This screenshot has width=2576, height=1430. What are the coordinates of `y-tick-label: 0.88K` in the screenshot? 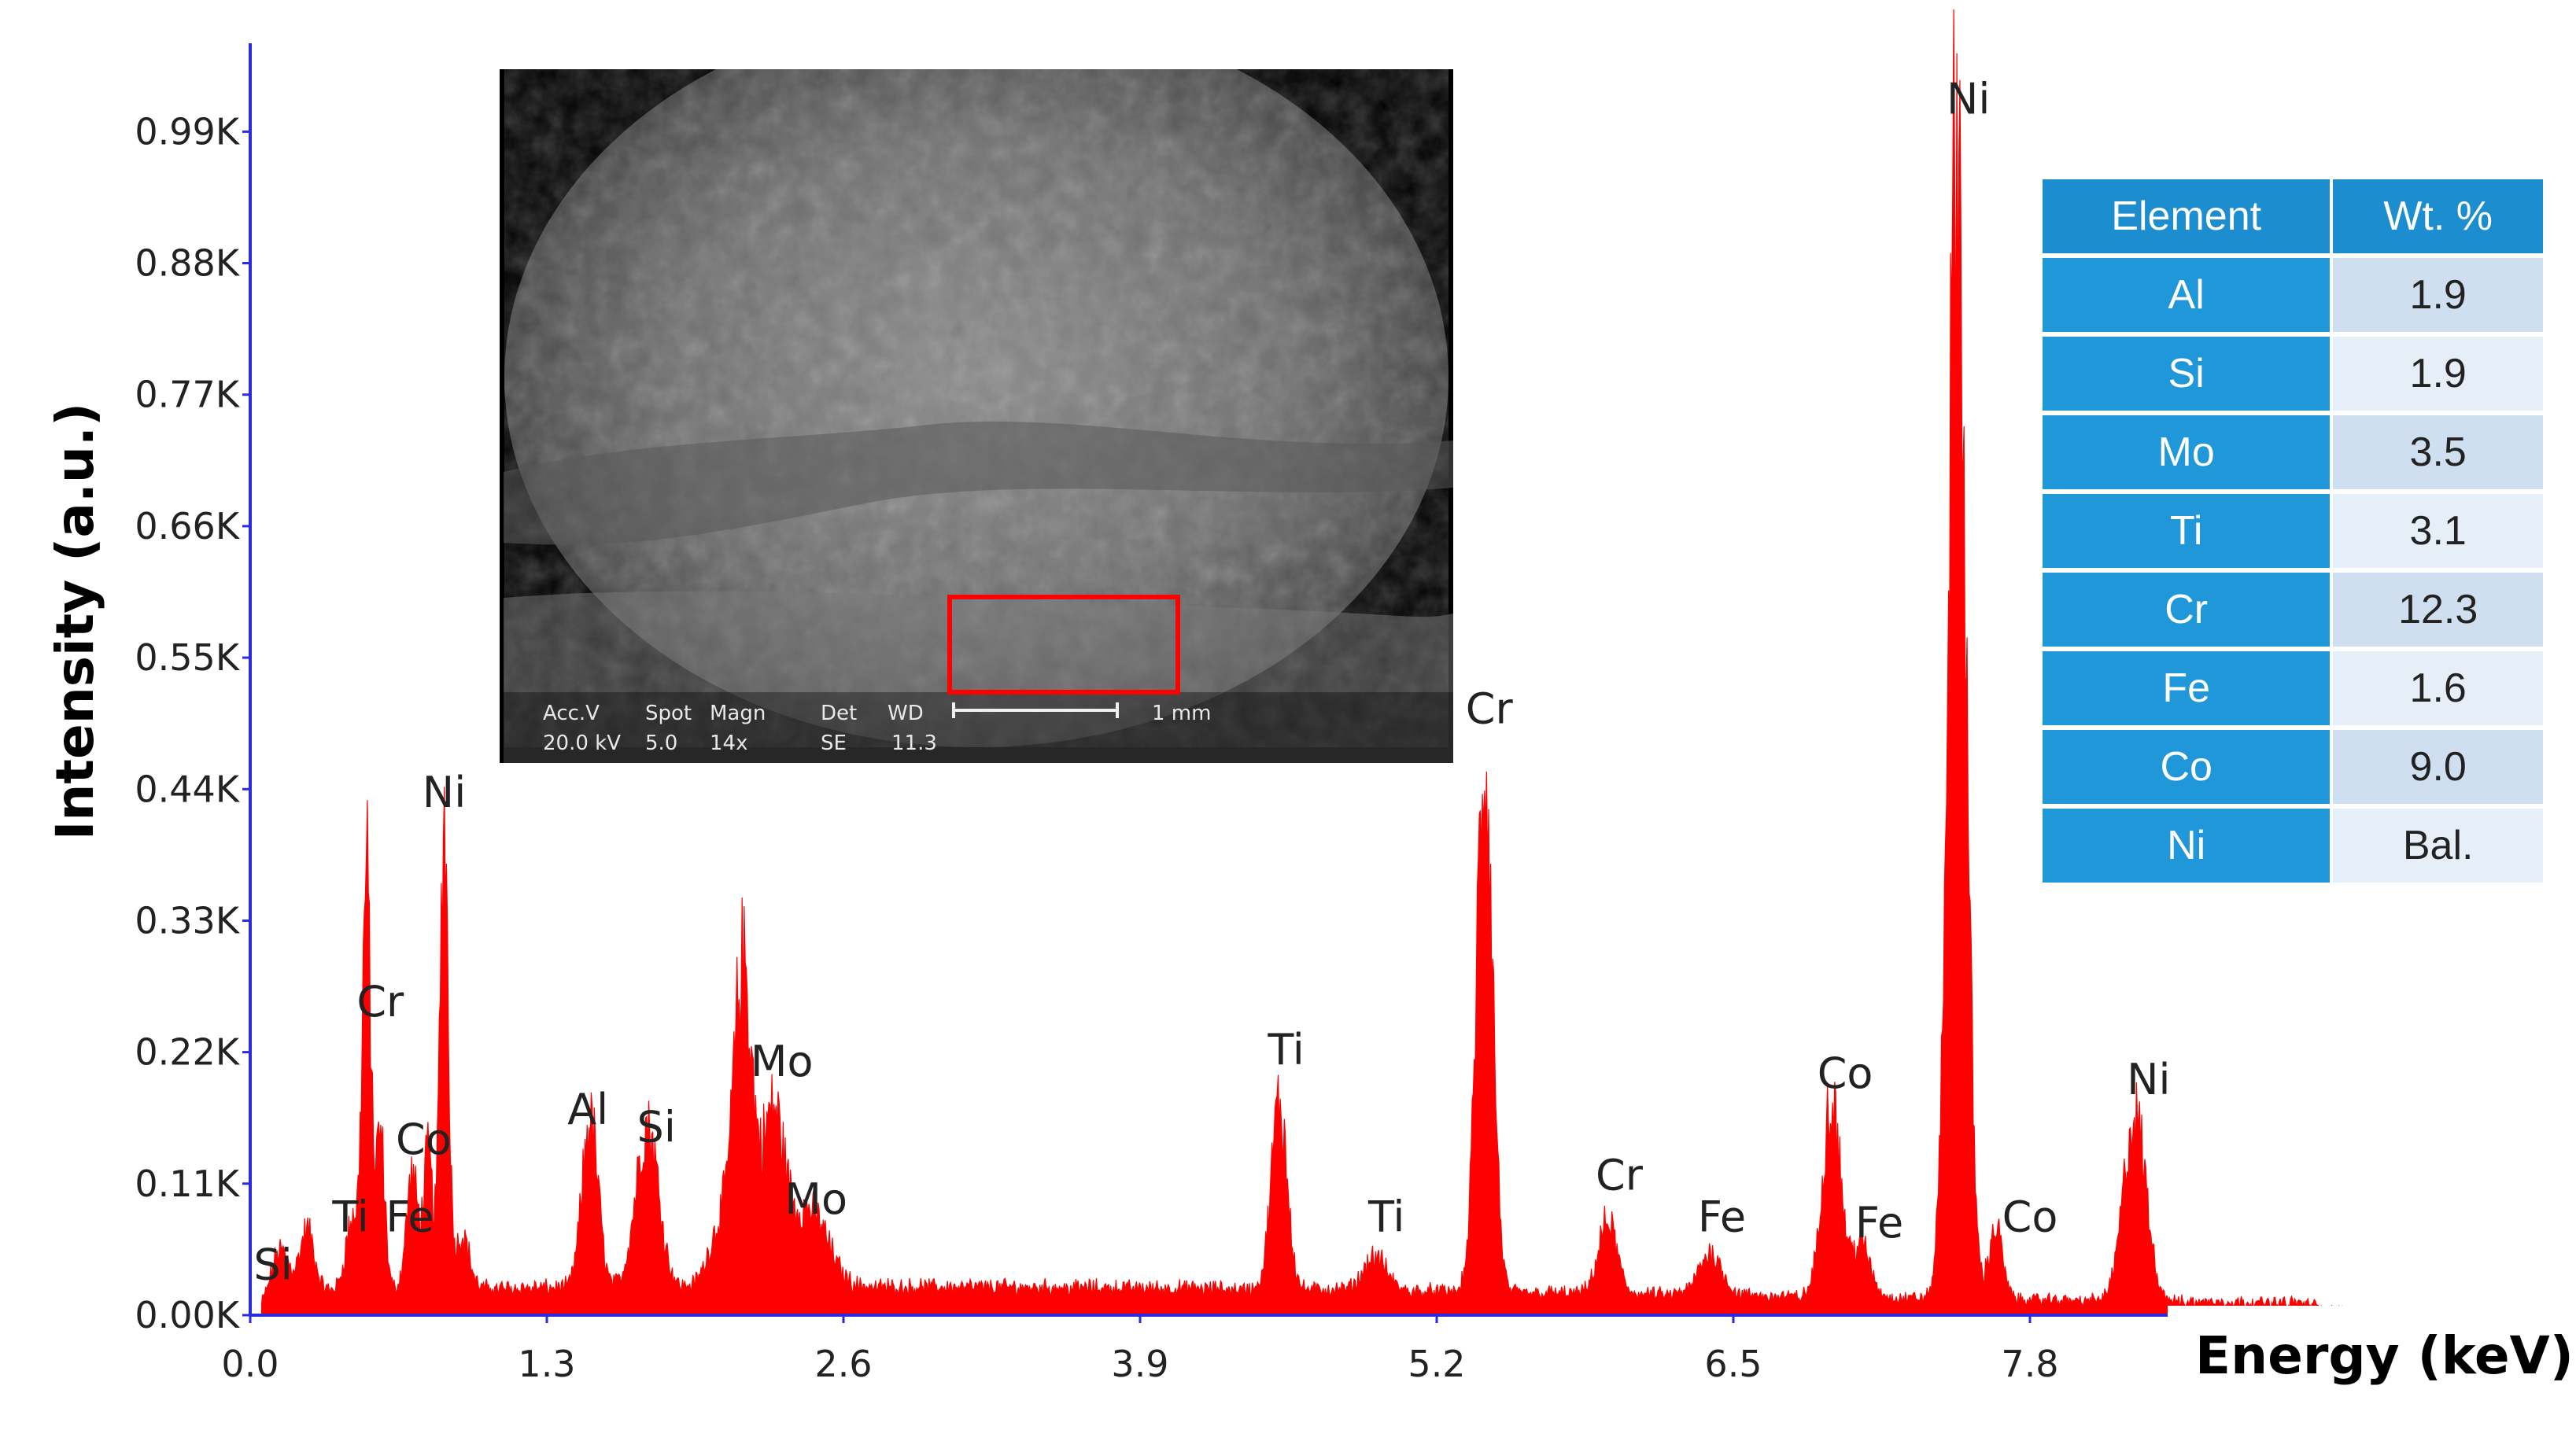 It's located at (187, 263).